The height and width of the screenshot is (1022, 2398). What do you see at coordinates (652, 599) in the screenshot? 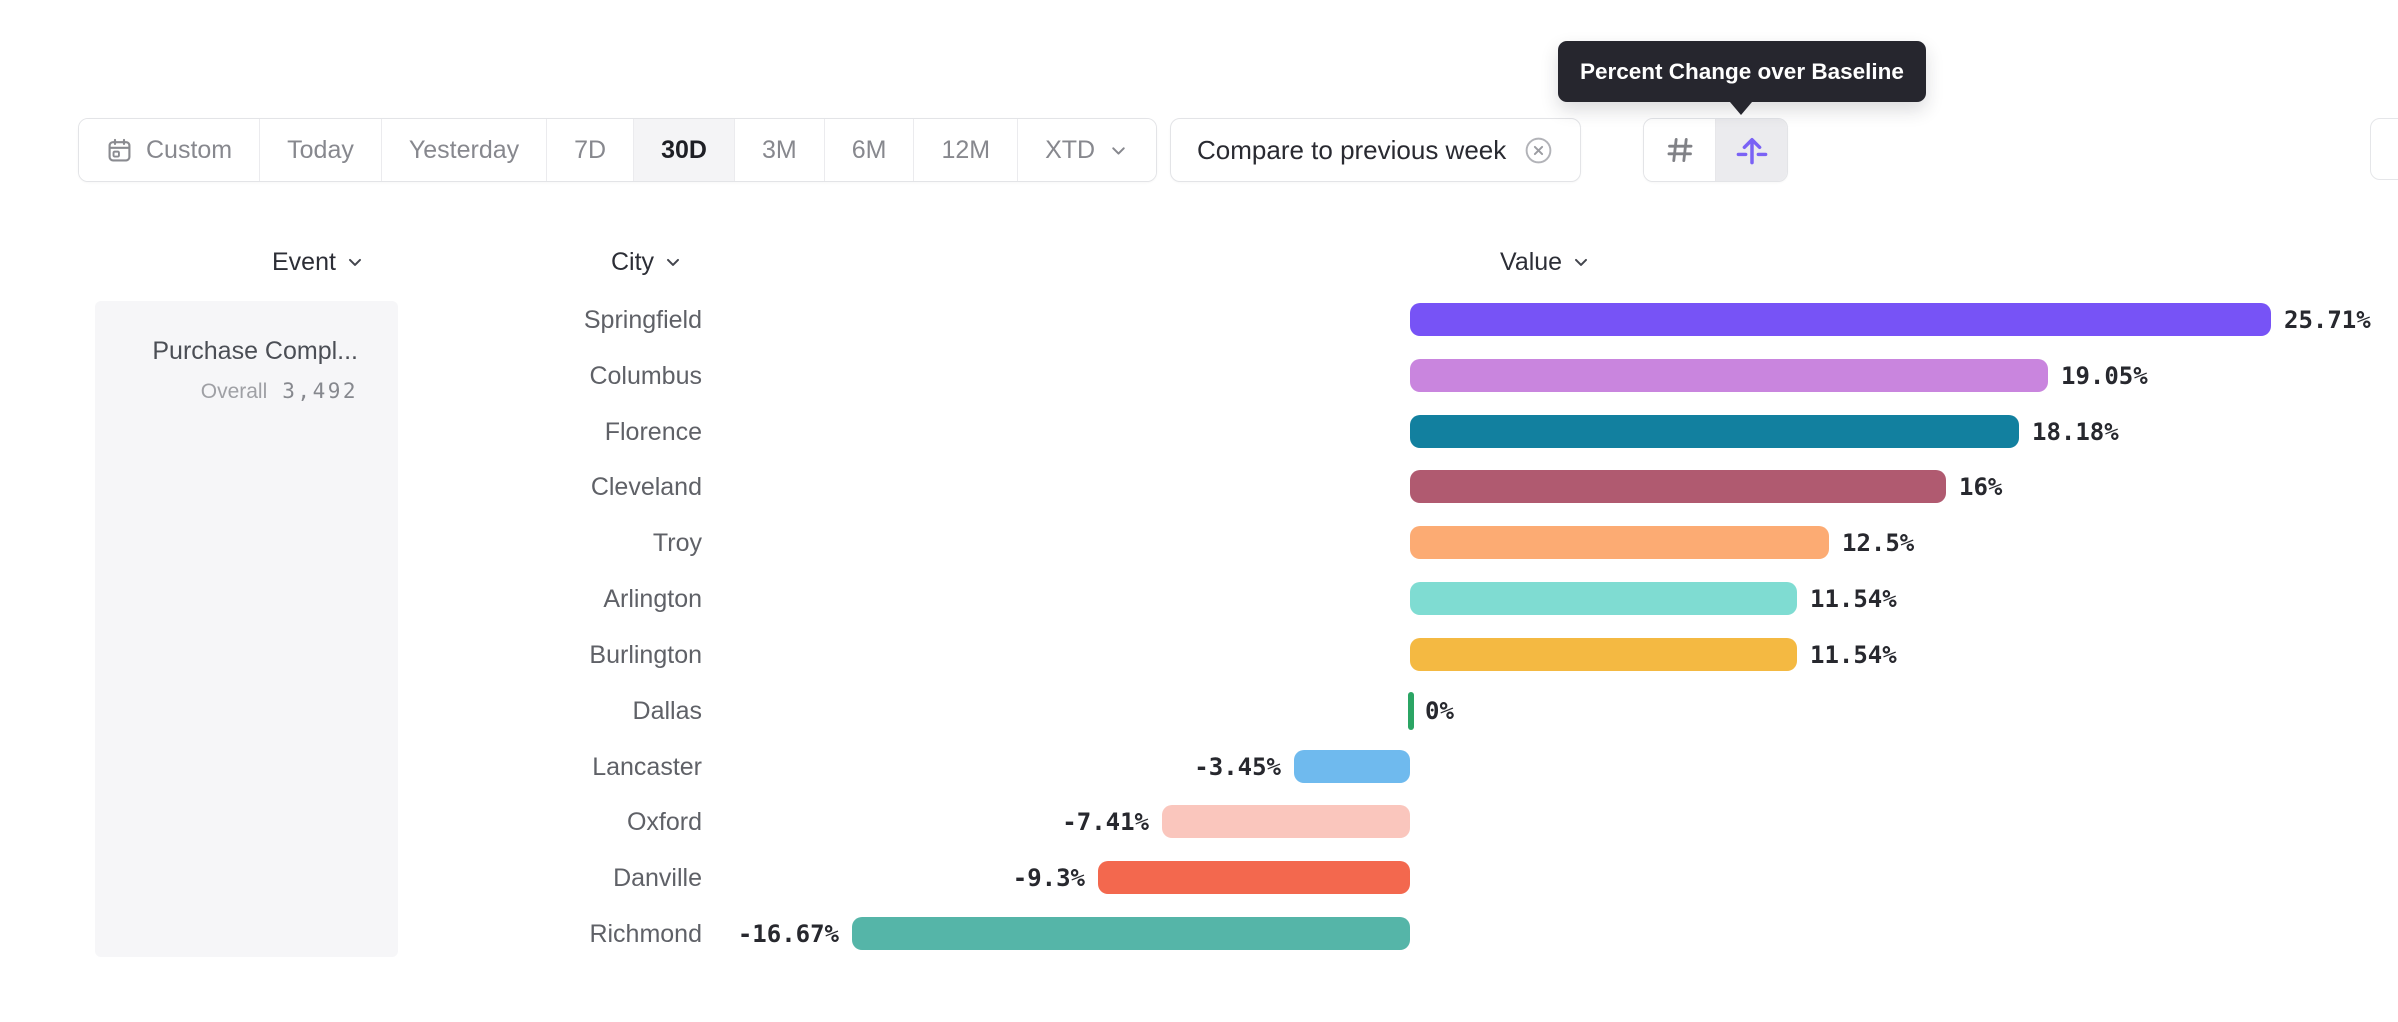
I see `city-label: Arlington` at bounding box center [652, 599].